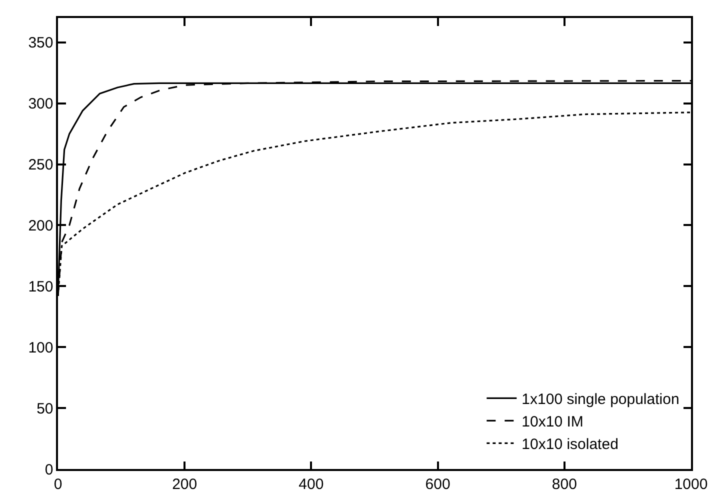 This screenshot has width=721, height=504. Describe the element at coordinates (601, 399) in the screenshot. I see `legend-label: 1x100 single population` at that location.